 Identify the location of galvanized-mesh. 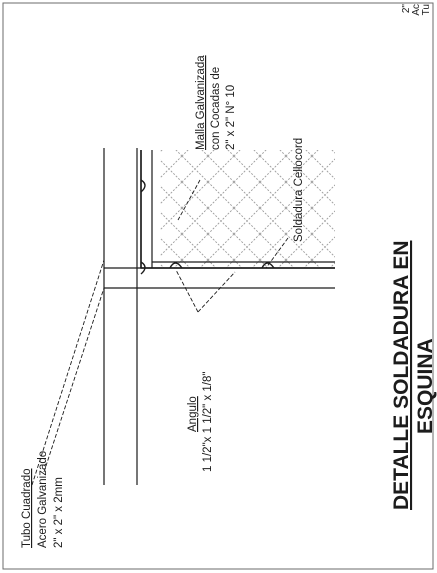
(247, 209).